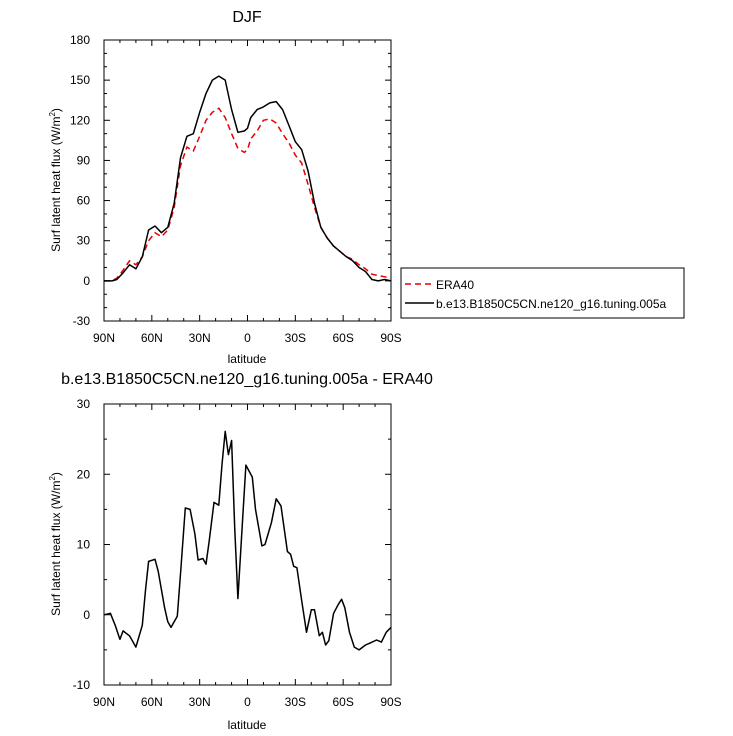 The image size is (733, 736). I want to click on top-y-tick-label: 60, so click(84, 201).